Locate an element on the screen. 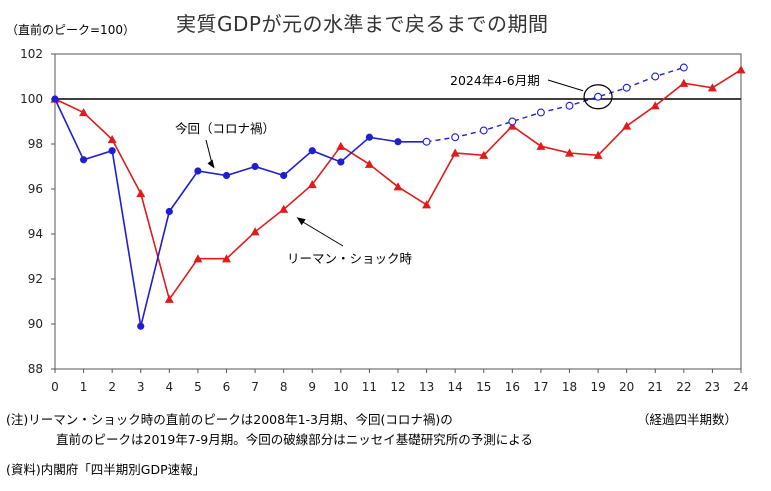 This screenshot has width=771, height=491. y-tick-label: 94 is located at coordinates (35, 234).